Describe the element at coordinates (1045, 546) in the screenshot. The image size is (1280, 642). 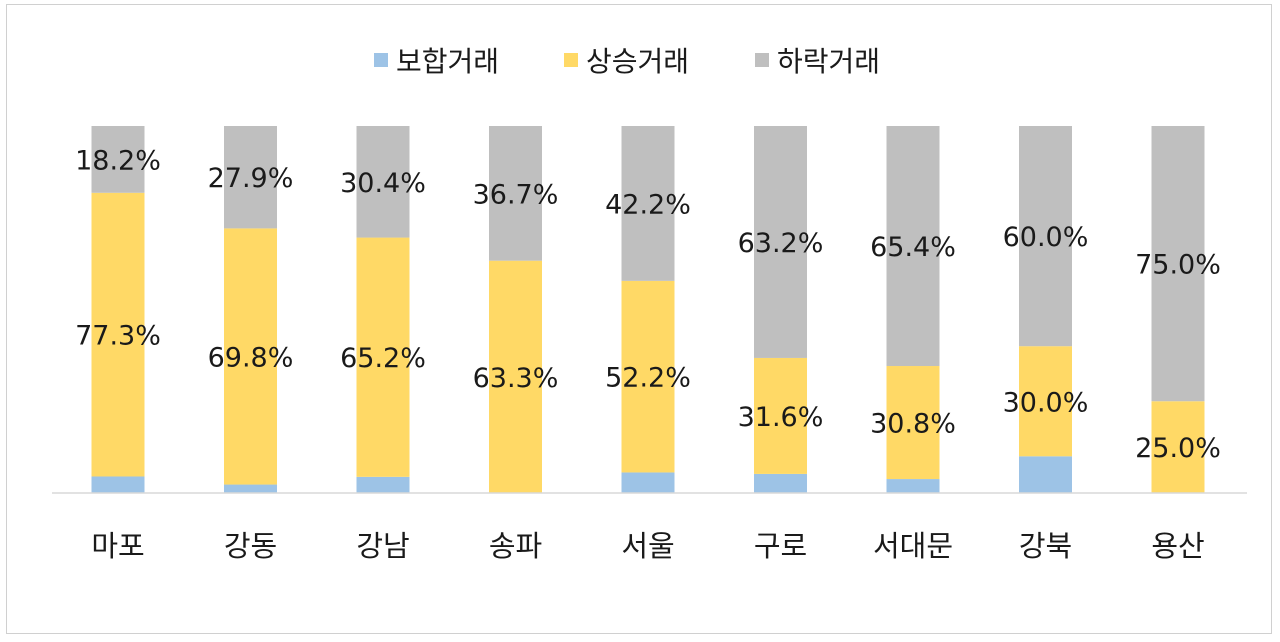
I see `x-tick-label-7: 강북` at that location.